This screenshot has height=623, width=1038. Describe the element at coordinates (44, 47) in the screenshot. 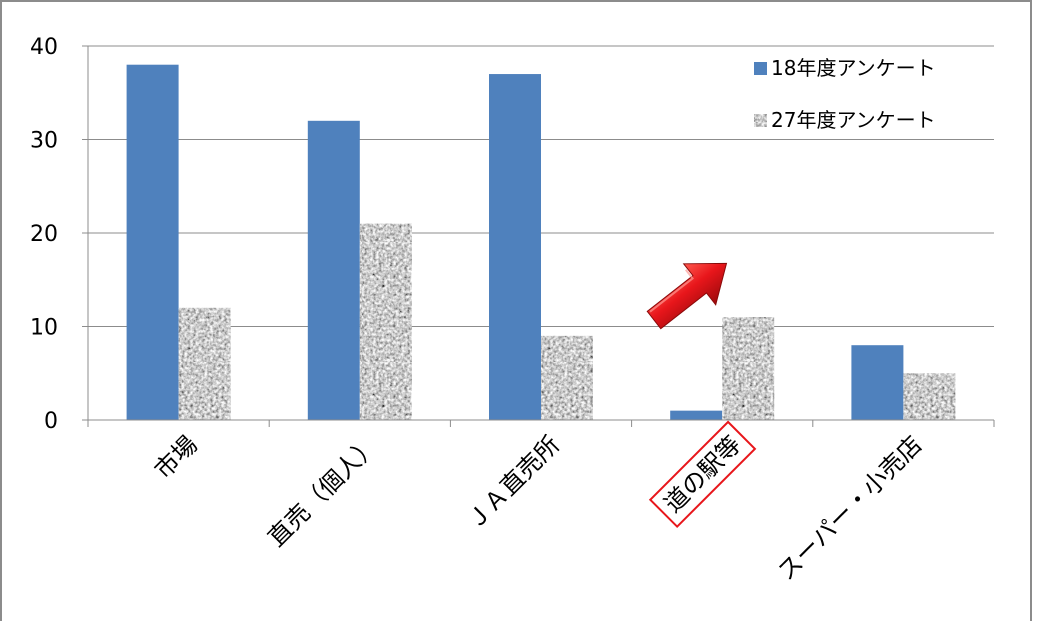

I see `y-tick-label: 40` at that location.